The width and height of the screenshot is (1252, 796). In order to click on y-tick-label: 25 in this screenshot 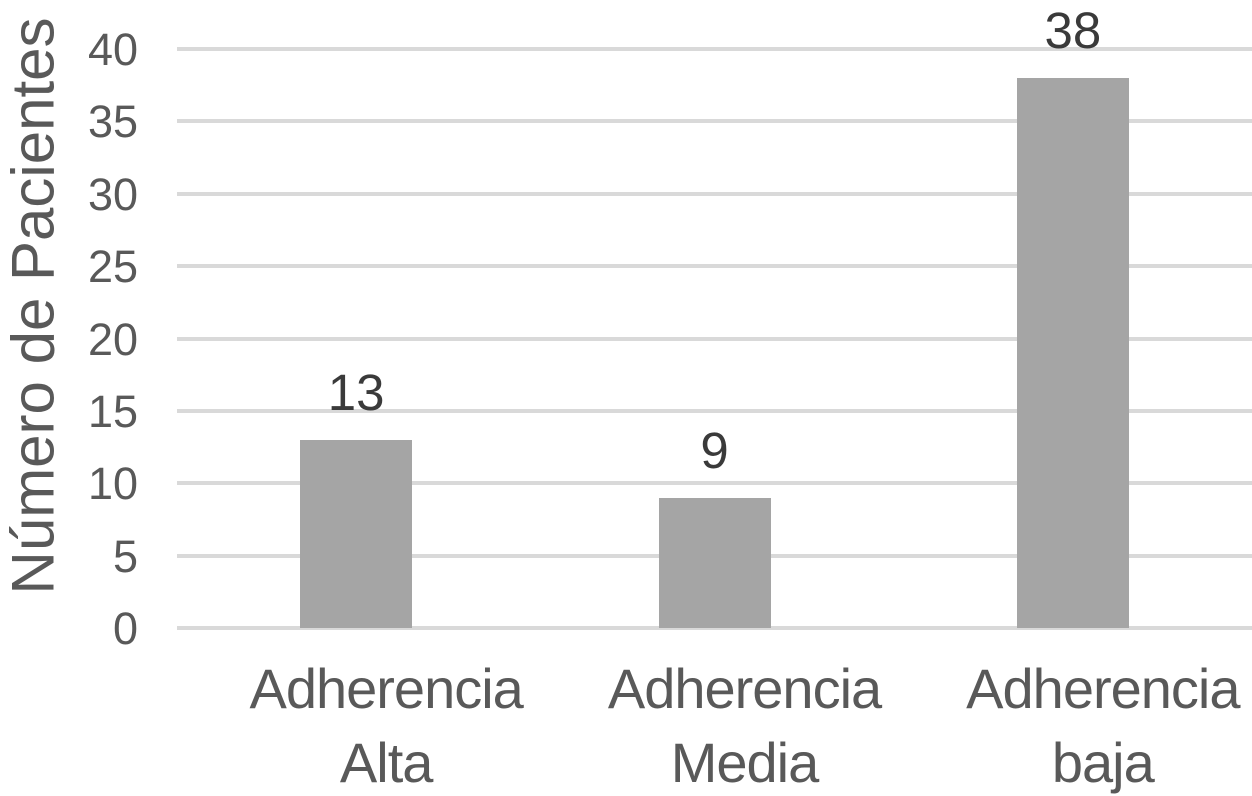, I will do `click(112, 267)`.